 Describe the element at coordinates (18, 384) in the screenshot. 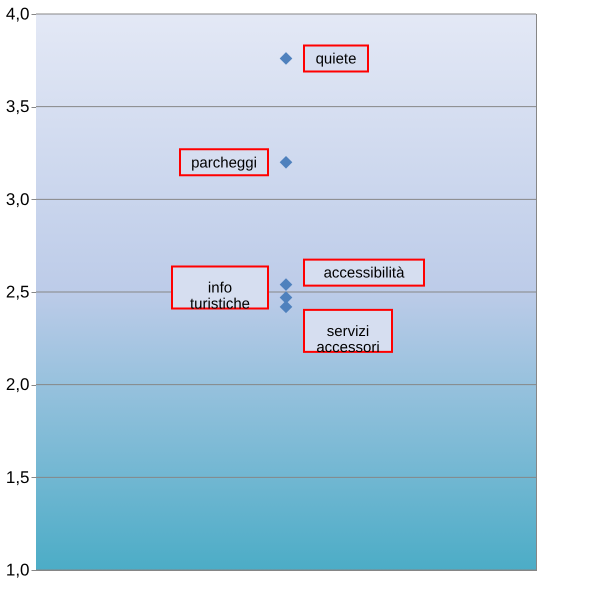

I see `y-tick-label: 2,0` at that location.